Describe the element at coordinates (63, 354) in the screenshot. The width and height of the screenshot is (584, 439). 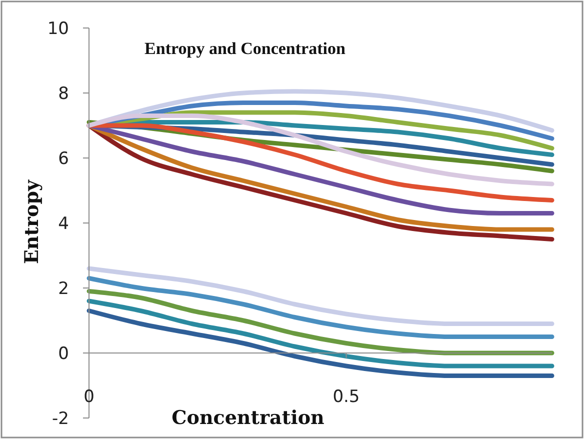
I see `y-tick-label: 0` at that location.